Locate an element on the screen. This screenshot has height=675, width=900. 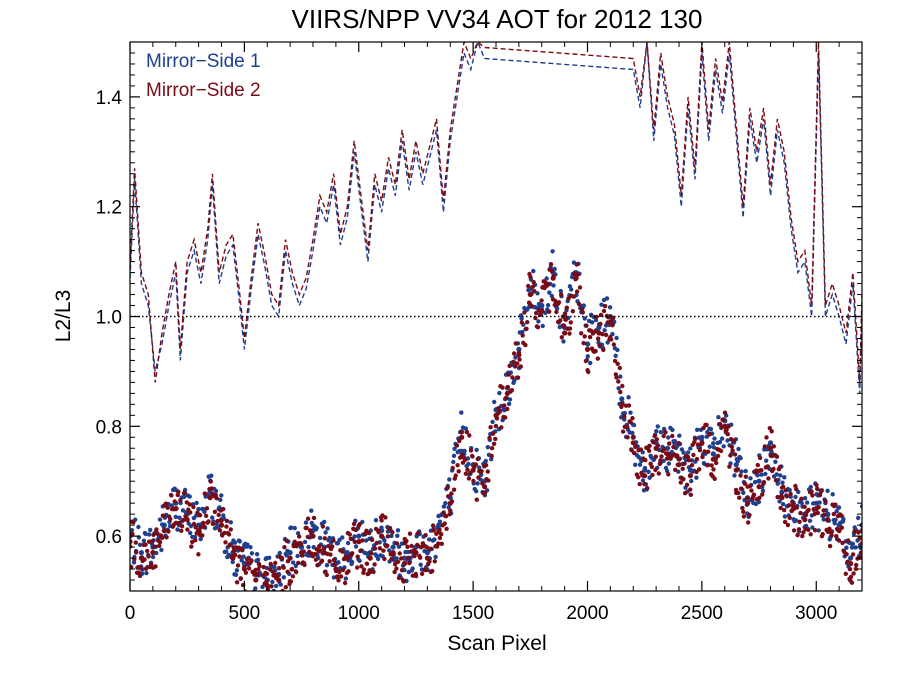
x-tick-label: 1500 is located at coordinates (473, 613).